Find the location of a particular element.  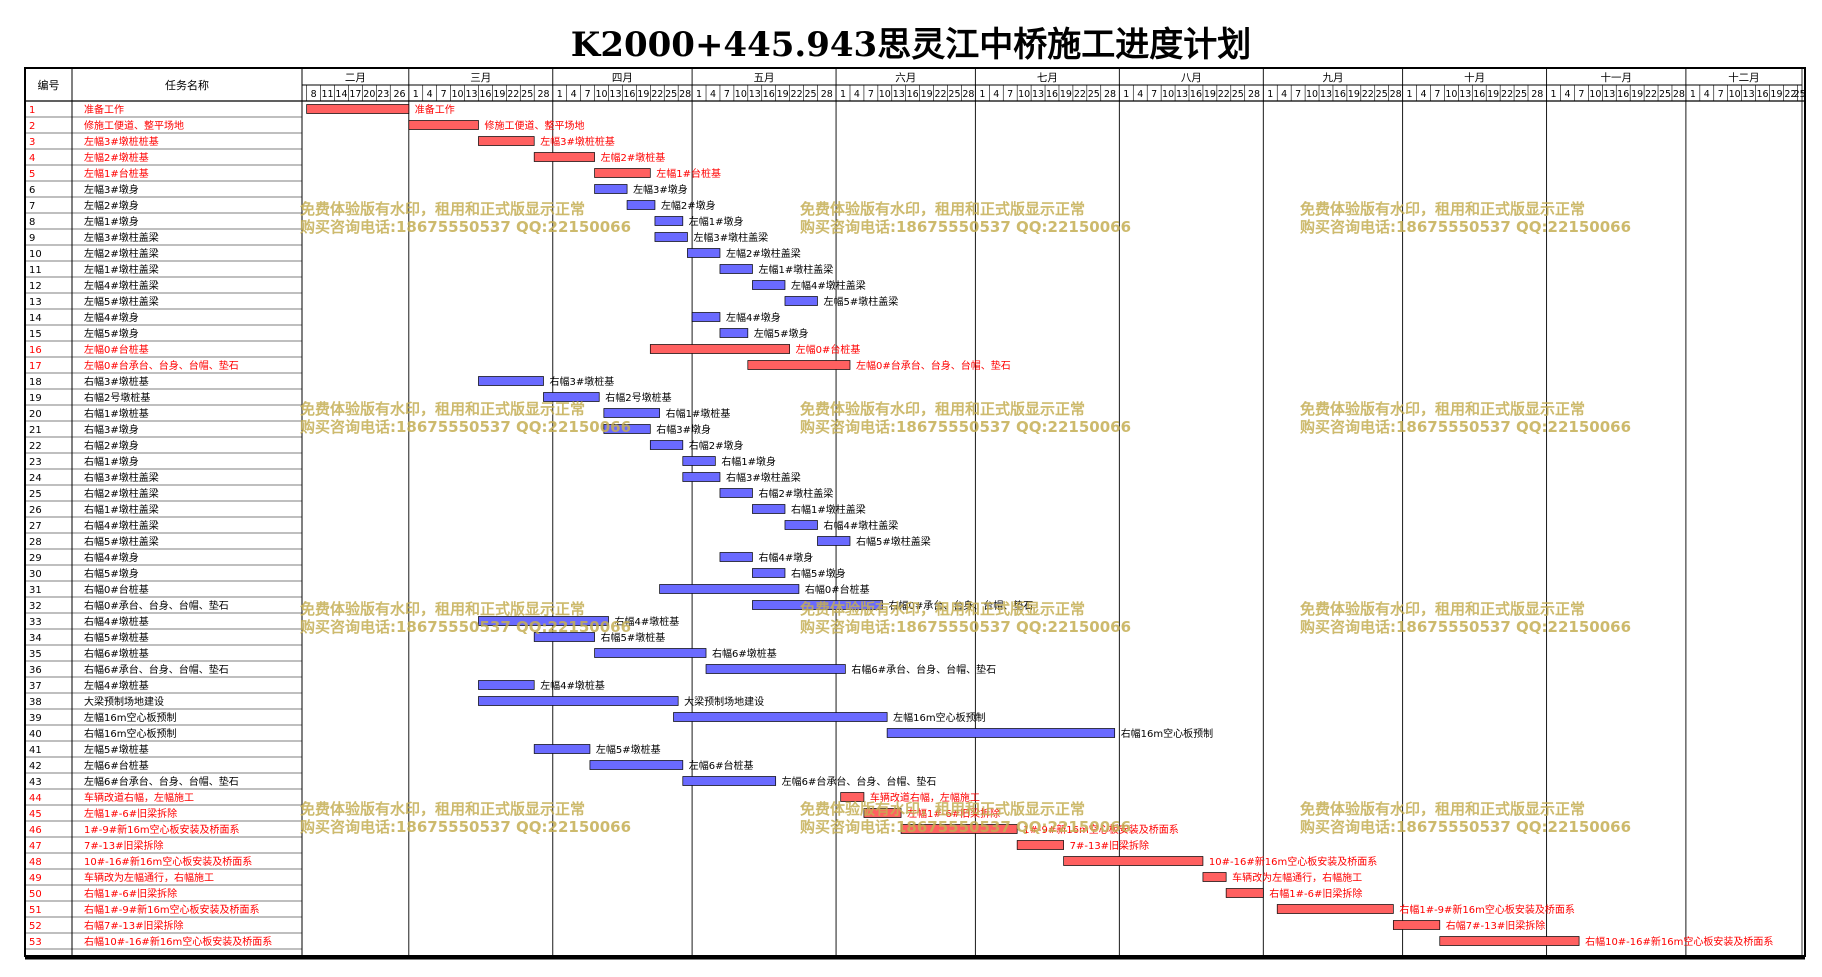

task-name: 左幅0#台桩基 is located at coordinates (116, 349).